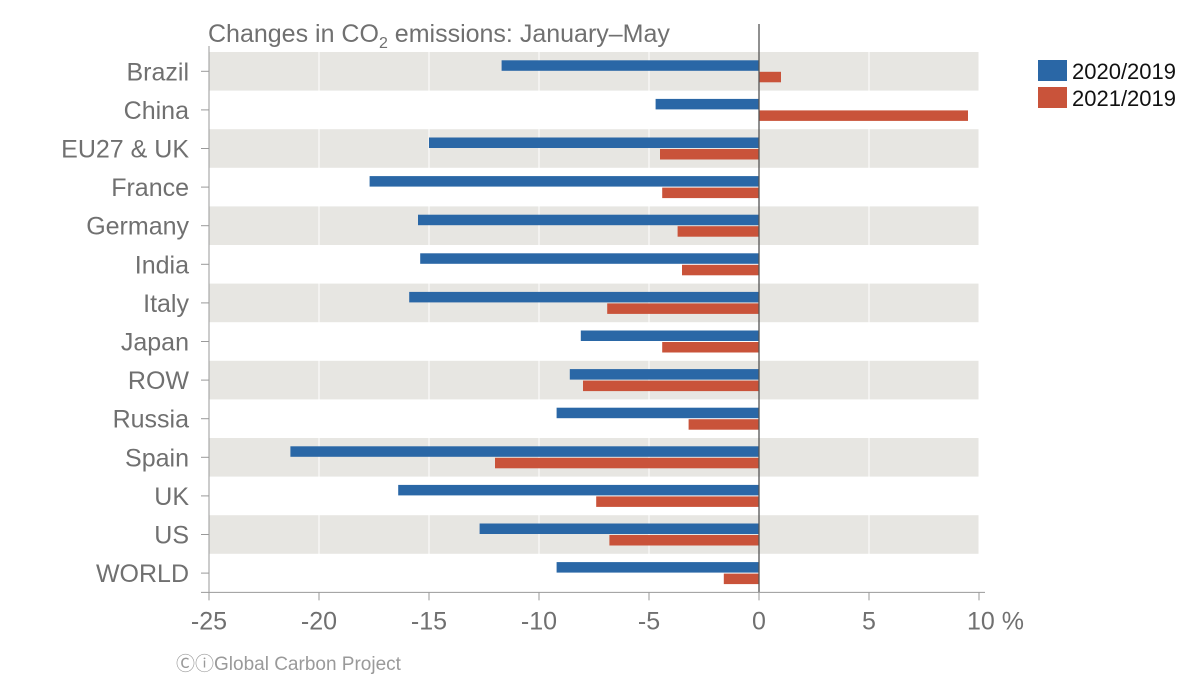  What do you see at coordinates (155, 343) in the screenshot?
I see `category-label: Japan` at bounding box center [155, 343].